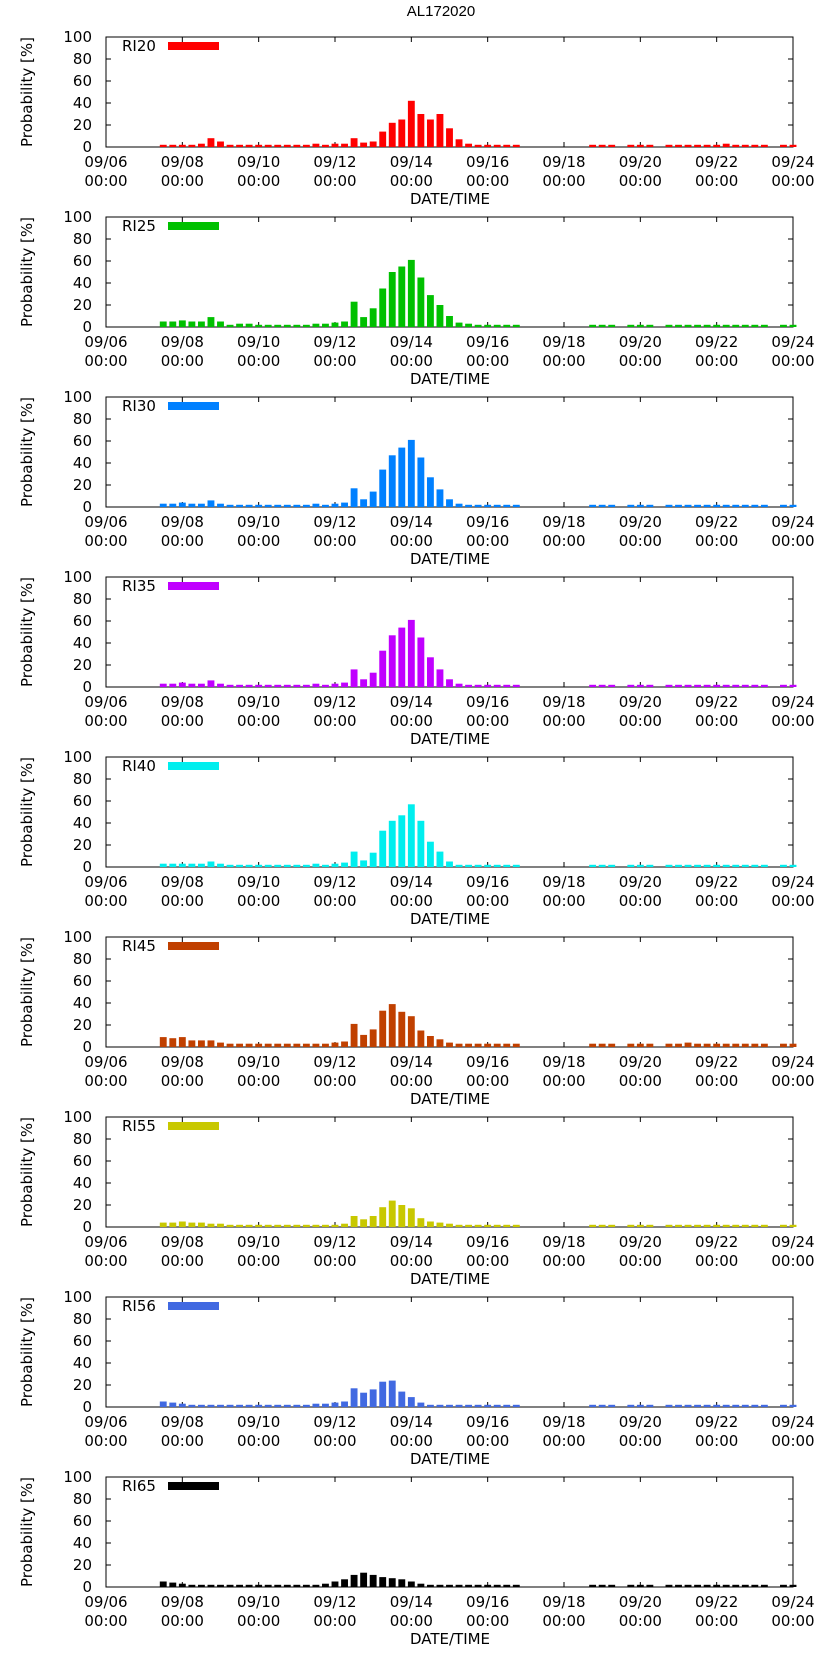 The height and width of the screenshot is (1653, 822). I want to click on legend-swatch, so click(193, 586).